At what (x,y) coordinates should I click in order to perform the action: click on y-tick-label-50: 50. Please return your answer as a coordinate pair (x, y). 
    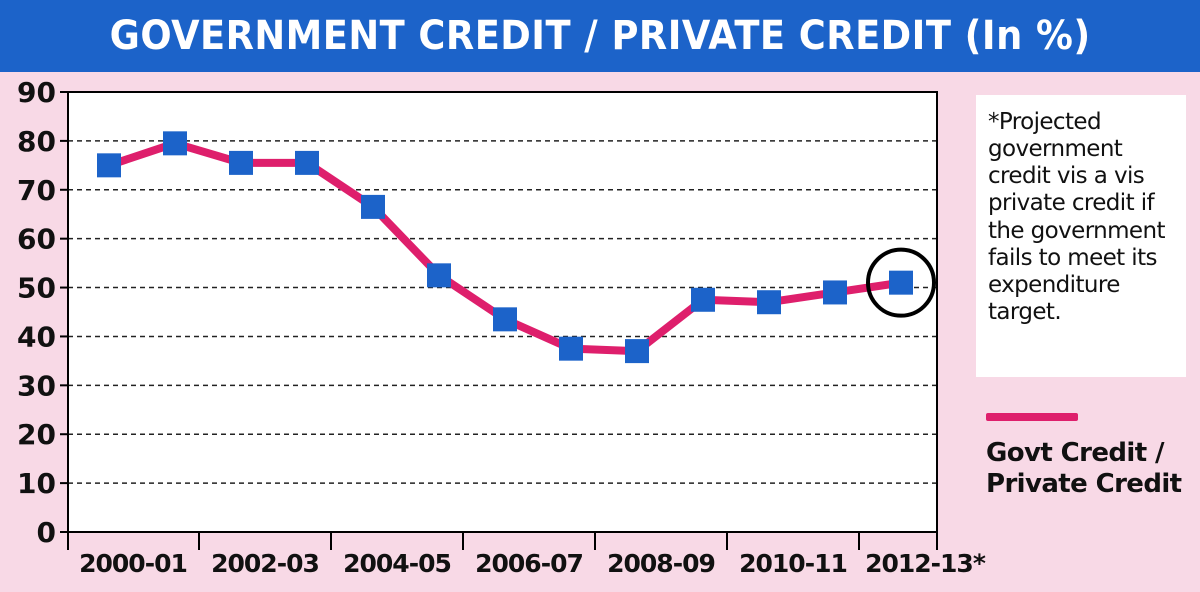
    Looking at the image, I should click on (36, 288).